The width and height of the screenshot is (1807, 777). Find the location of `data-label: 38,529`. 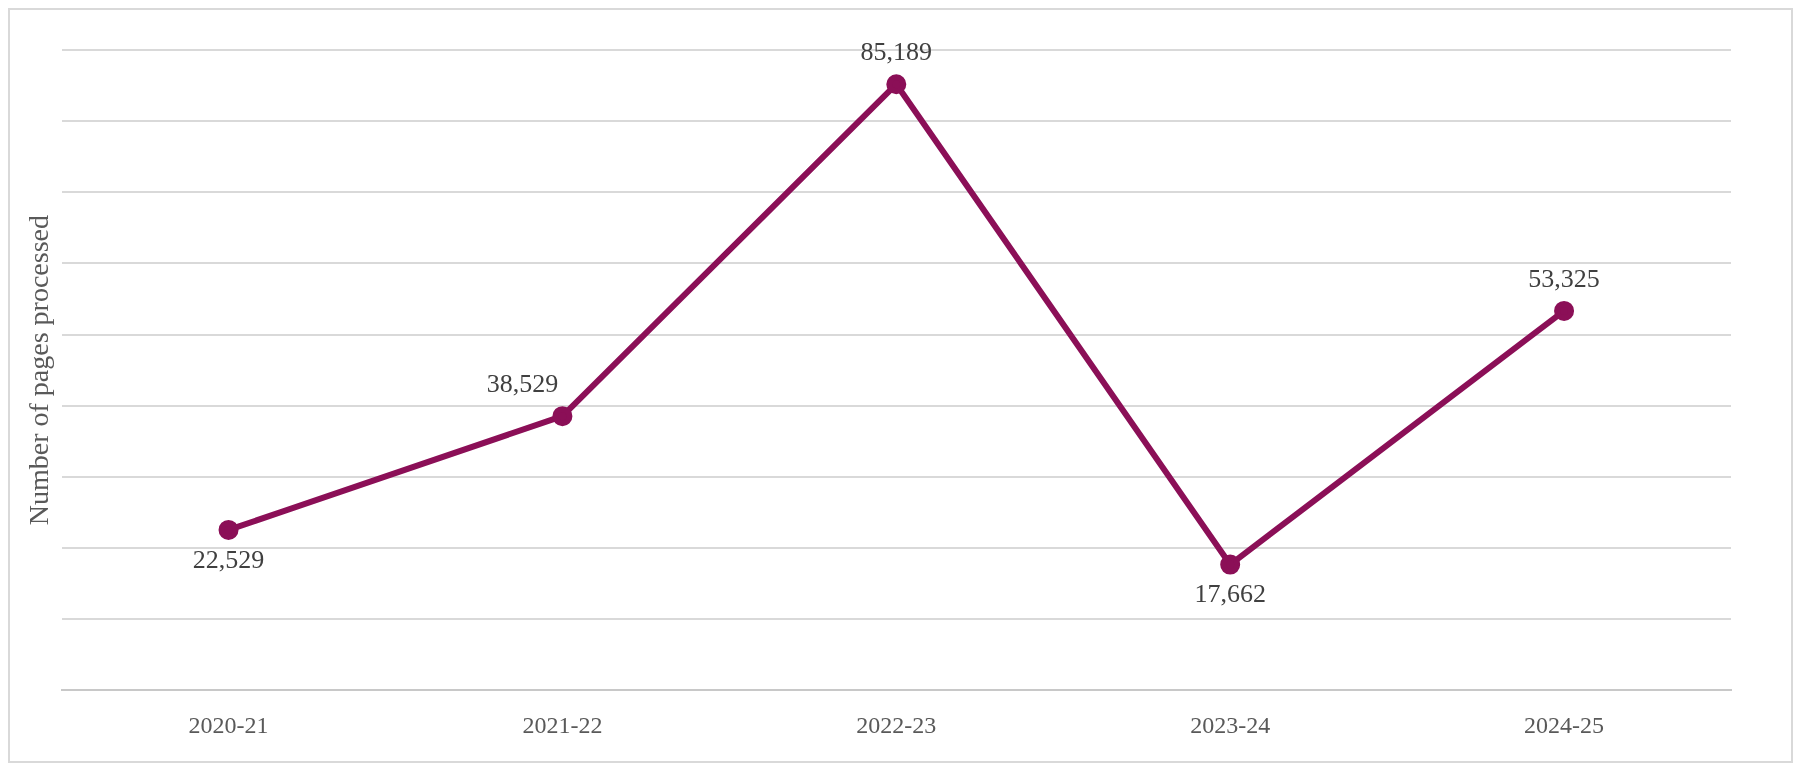

data-label: 38,529 is located at coordinates (522, 383).